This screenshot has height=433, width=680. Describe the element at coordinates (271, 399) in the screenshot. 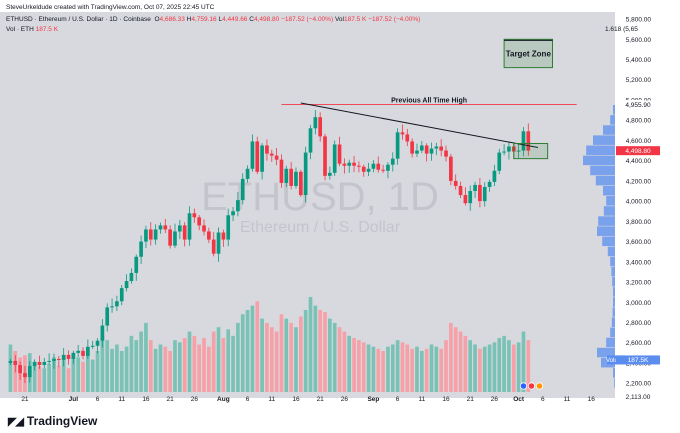

I see `time-tick-label: 11` at that location.